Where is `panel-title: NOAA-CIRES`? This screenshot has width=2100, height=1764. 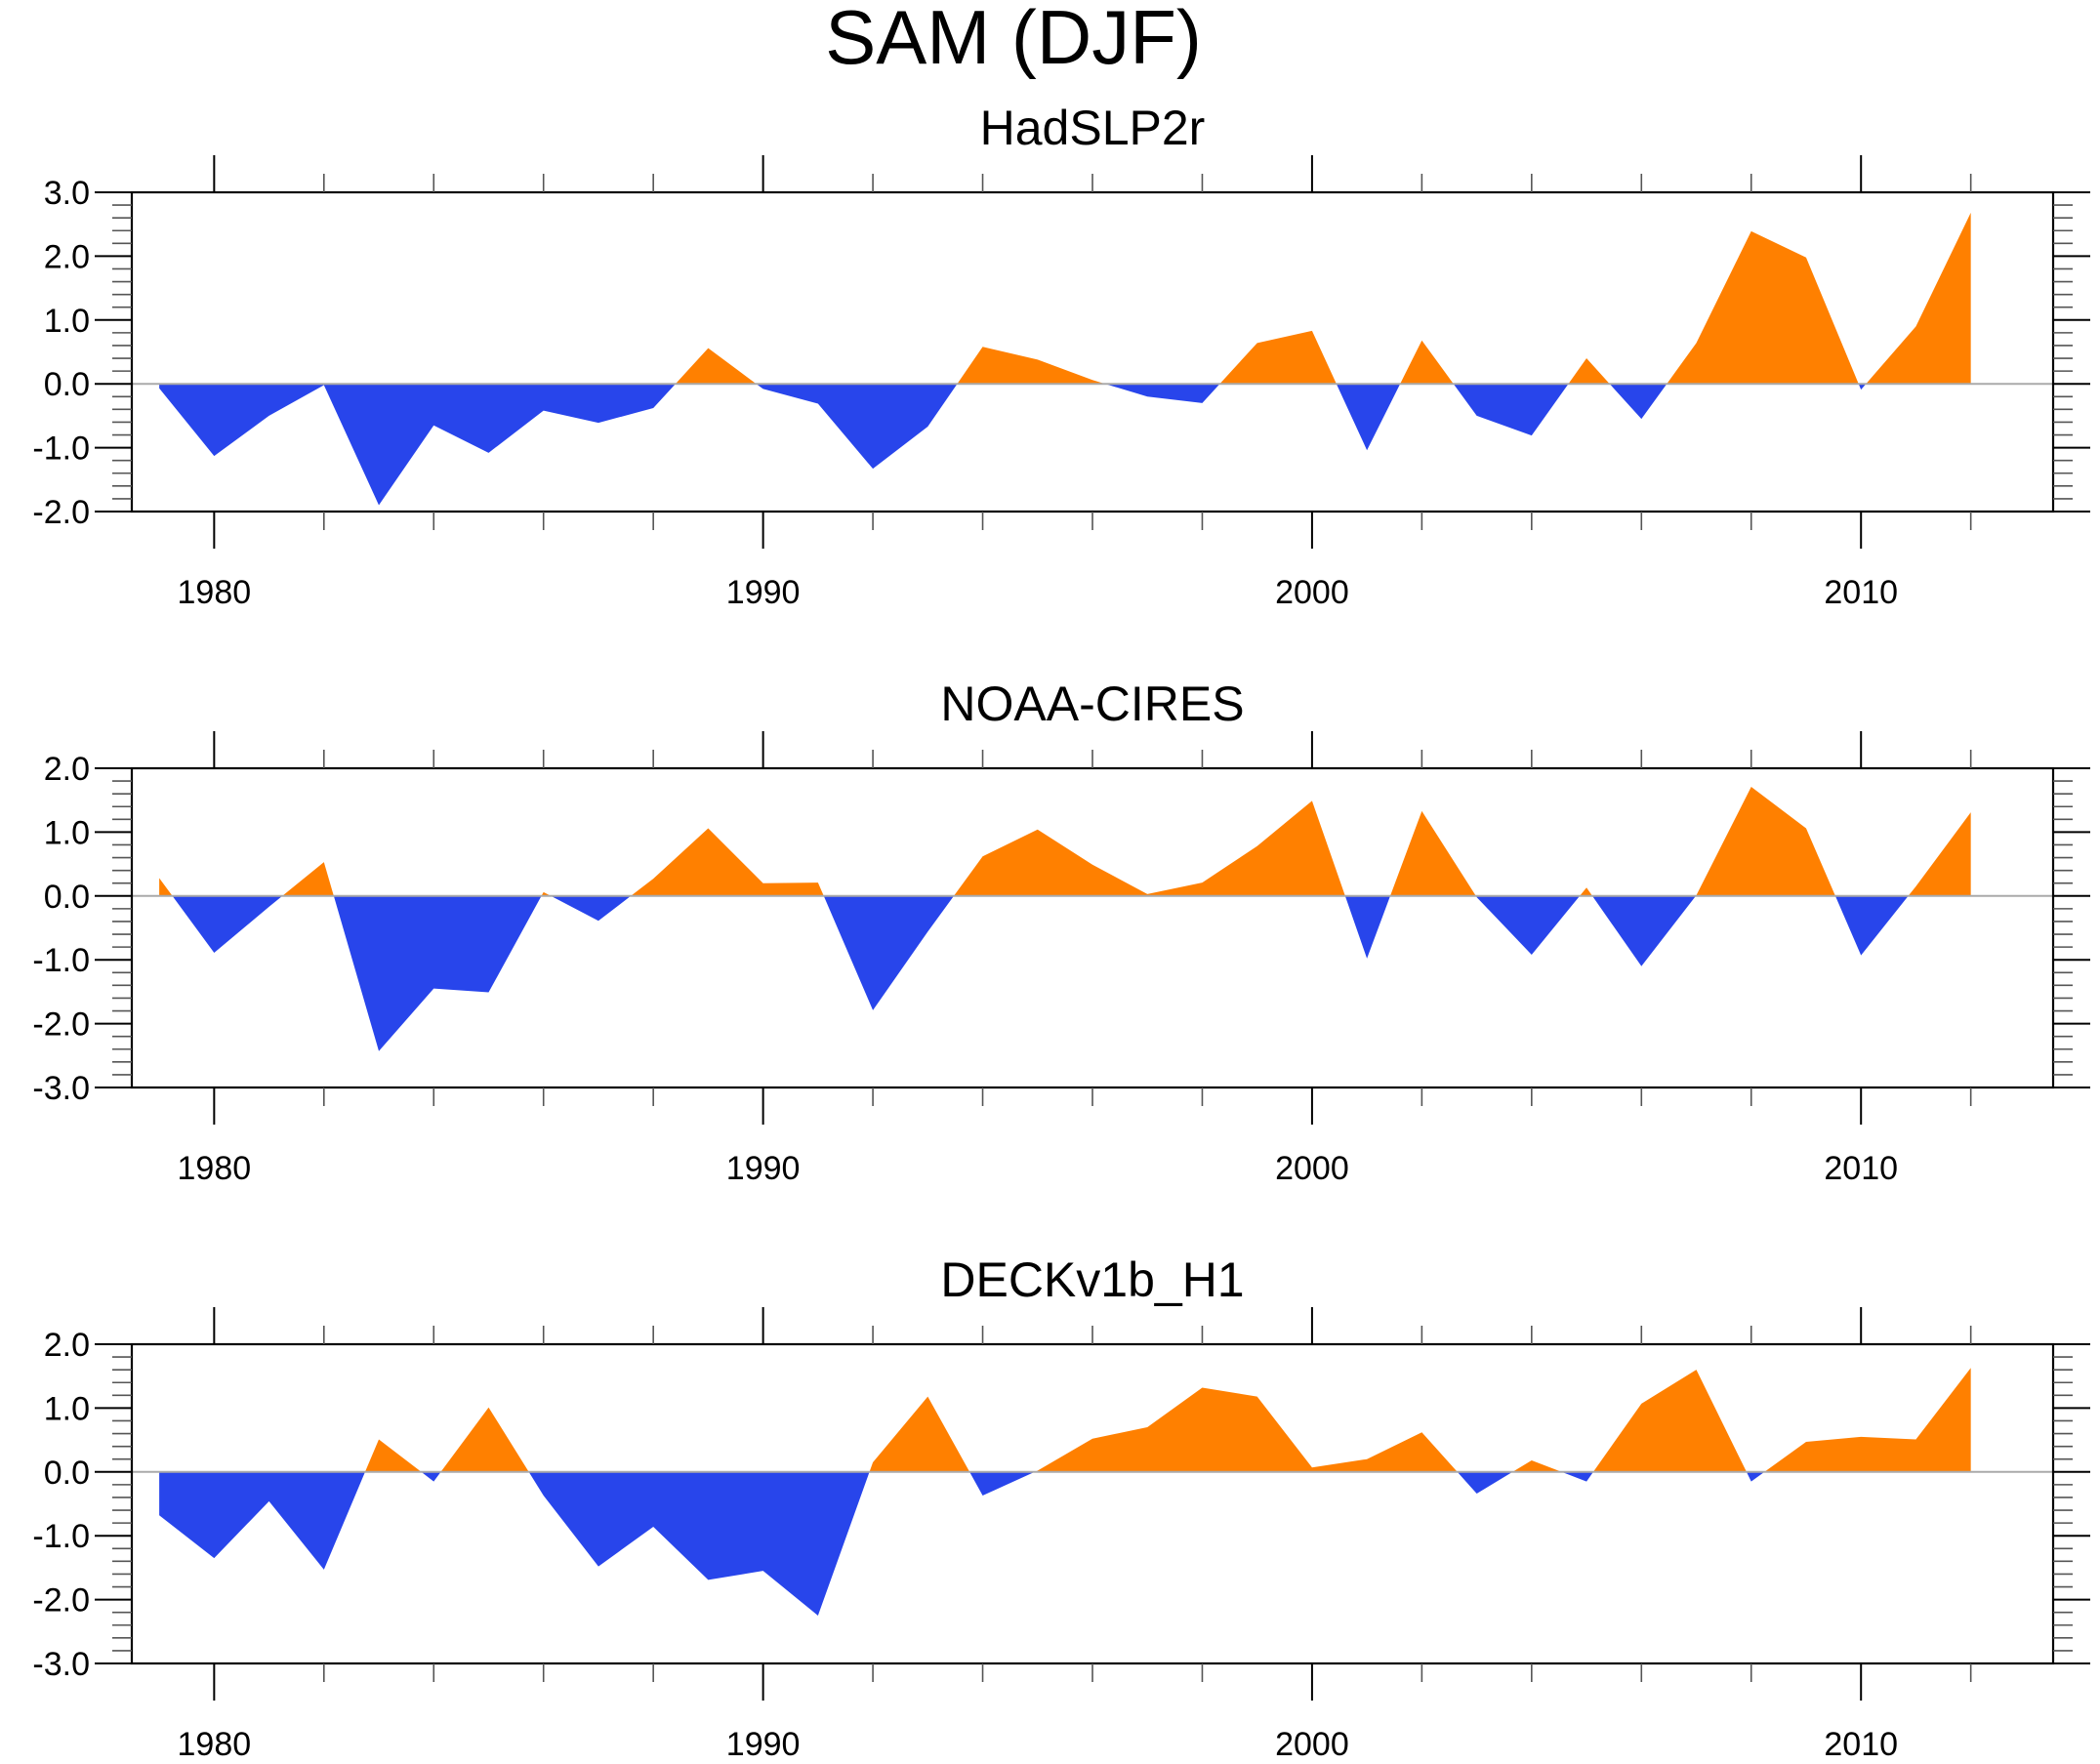
panel-title: NOAA-CIRES is located at coordinates (1092, 704).